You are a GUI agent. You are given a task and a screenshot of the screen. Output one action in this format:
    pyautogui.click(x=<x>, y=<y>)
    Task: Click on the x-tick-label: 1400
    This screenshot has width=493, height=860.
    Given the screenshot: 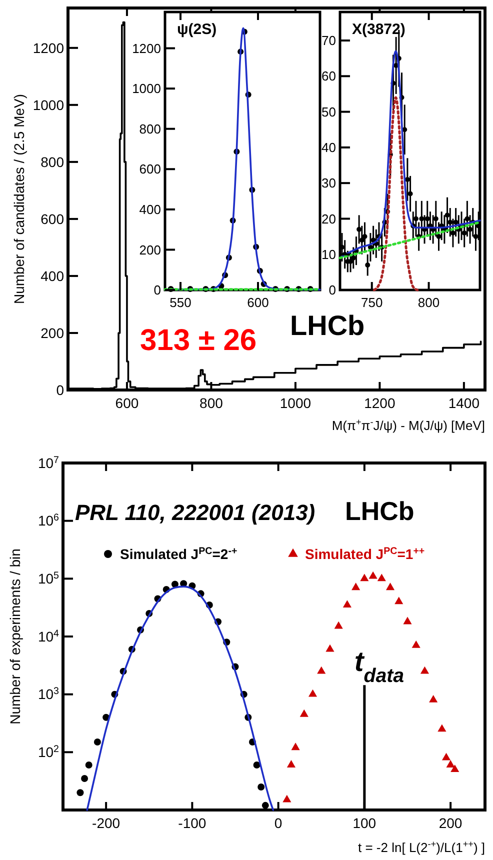 What is the action you would take?
    pyautogui.click(x=464, y=403)
    